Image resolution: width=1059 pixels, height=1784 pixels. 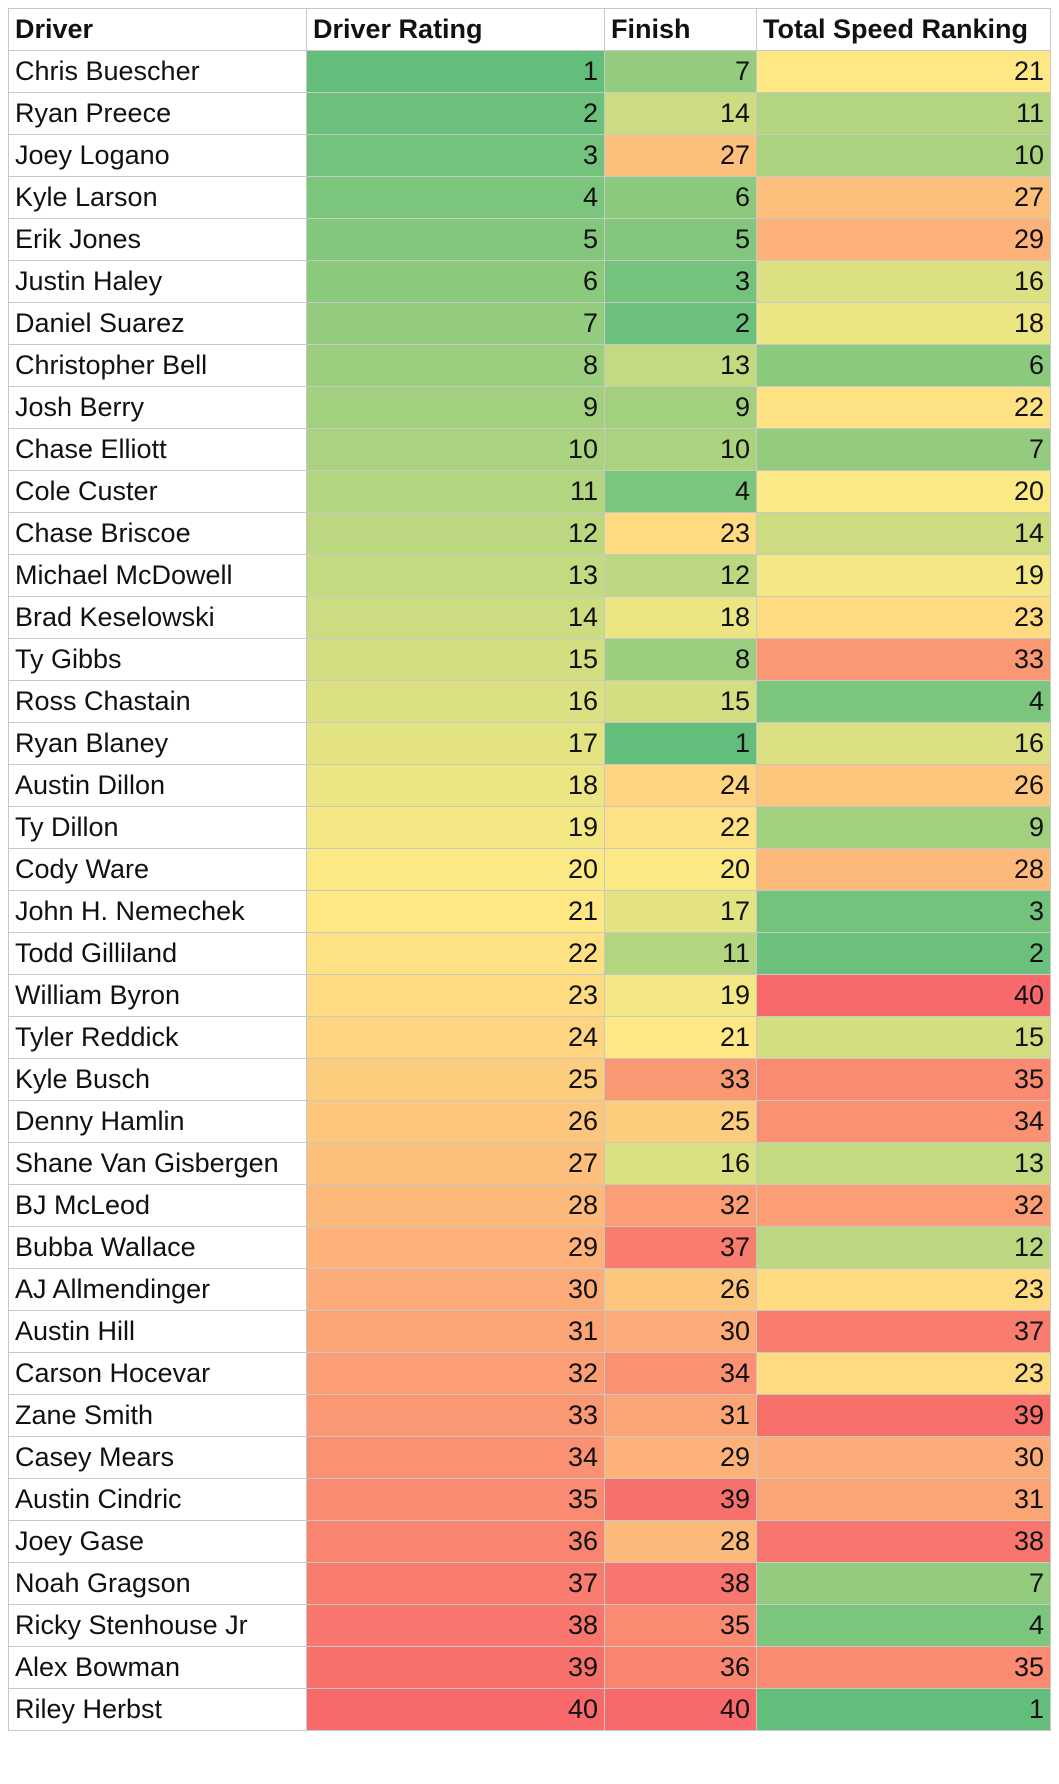 I want to click on table-row: Carson Hocevar 32 34 23, so click(x=529, y=1373).